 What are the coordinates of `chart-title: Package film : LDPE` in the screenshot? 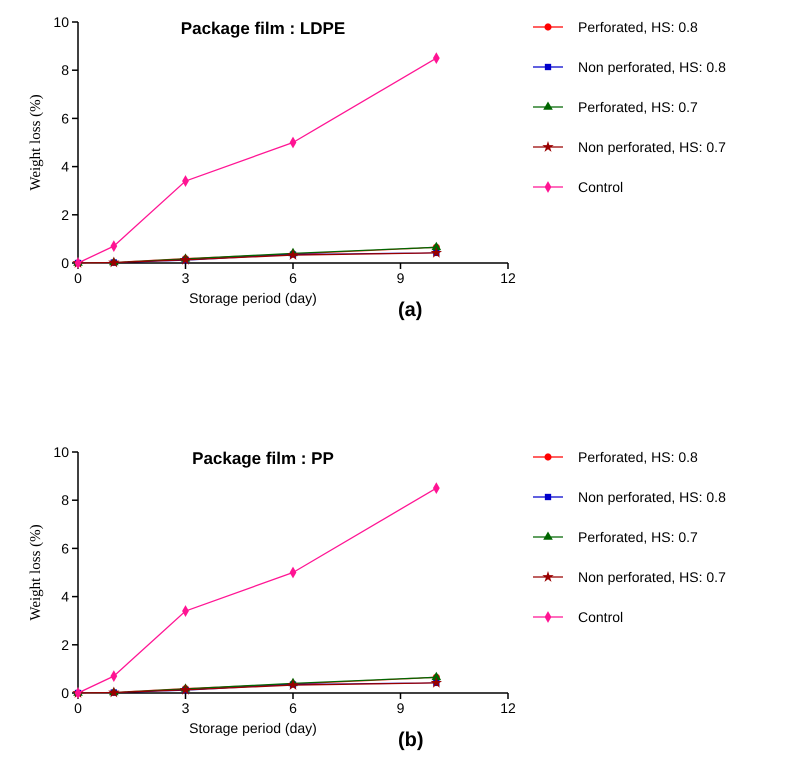 It's located at (263, 28).